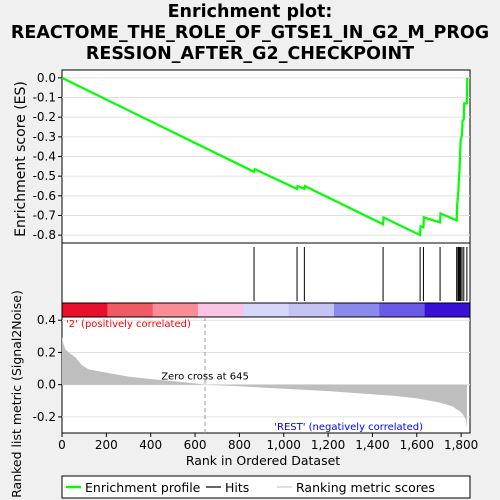  I want to click on legend-metric-label: Ranking metric scores, so click(365, 487).